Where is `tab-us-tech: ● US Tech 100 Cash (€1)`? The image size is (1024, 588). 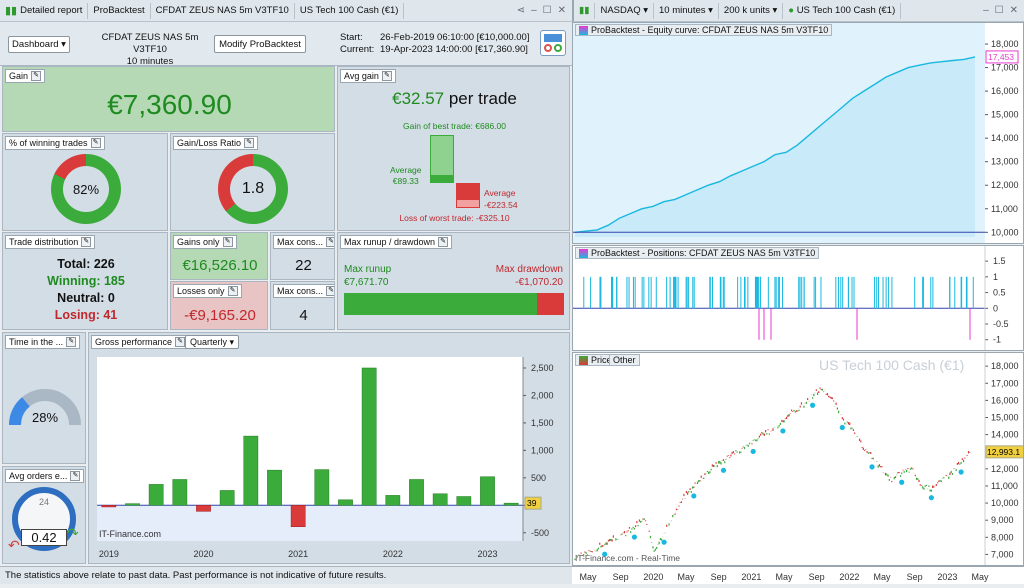 tab-us-tech: ● US Tech 100 Cash (€1) is located at coordinates (842, 10).